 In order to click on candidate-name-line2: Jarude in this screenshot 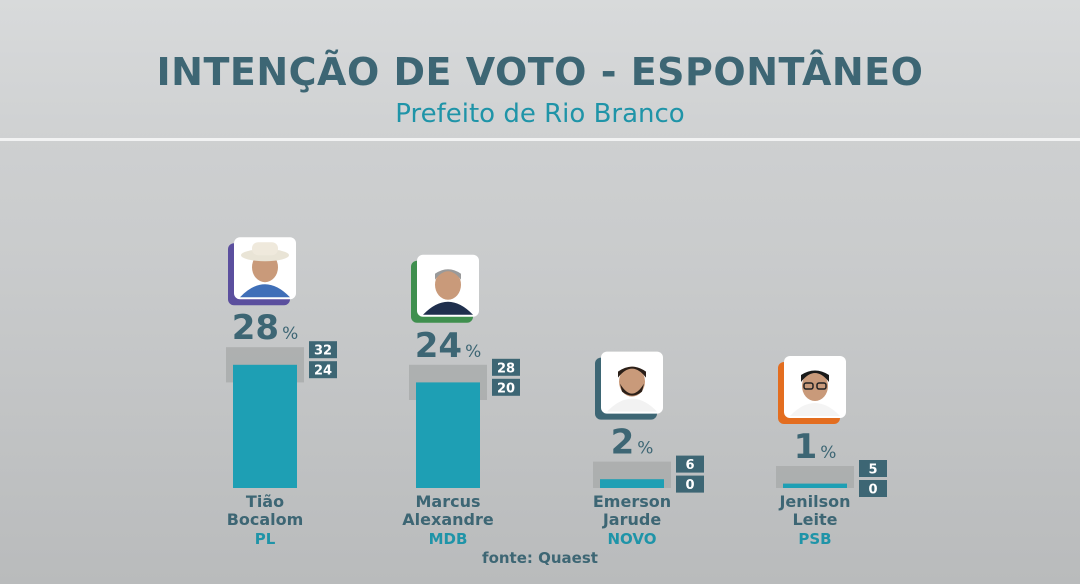, I will do `click(631, 519)`.